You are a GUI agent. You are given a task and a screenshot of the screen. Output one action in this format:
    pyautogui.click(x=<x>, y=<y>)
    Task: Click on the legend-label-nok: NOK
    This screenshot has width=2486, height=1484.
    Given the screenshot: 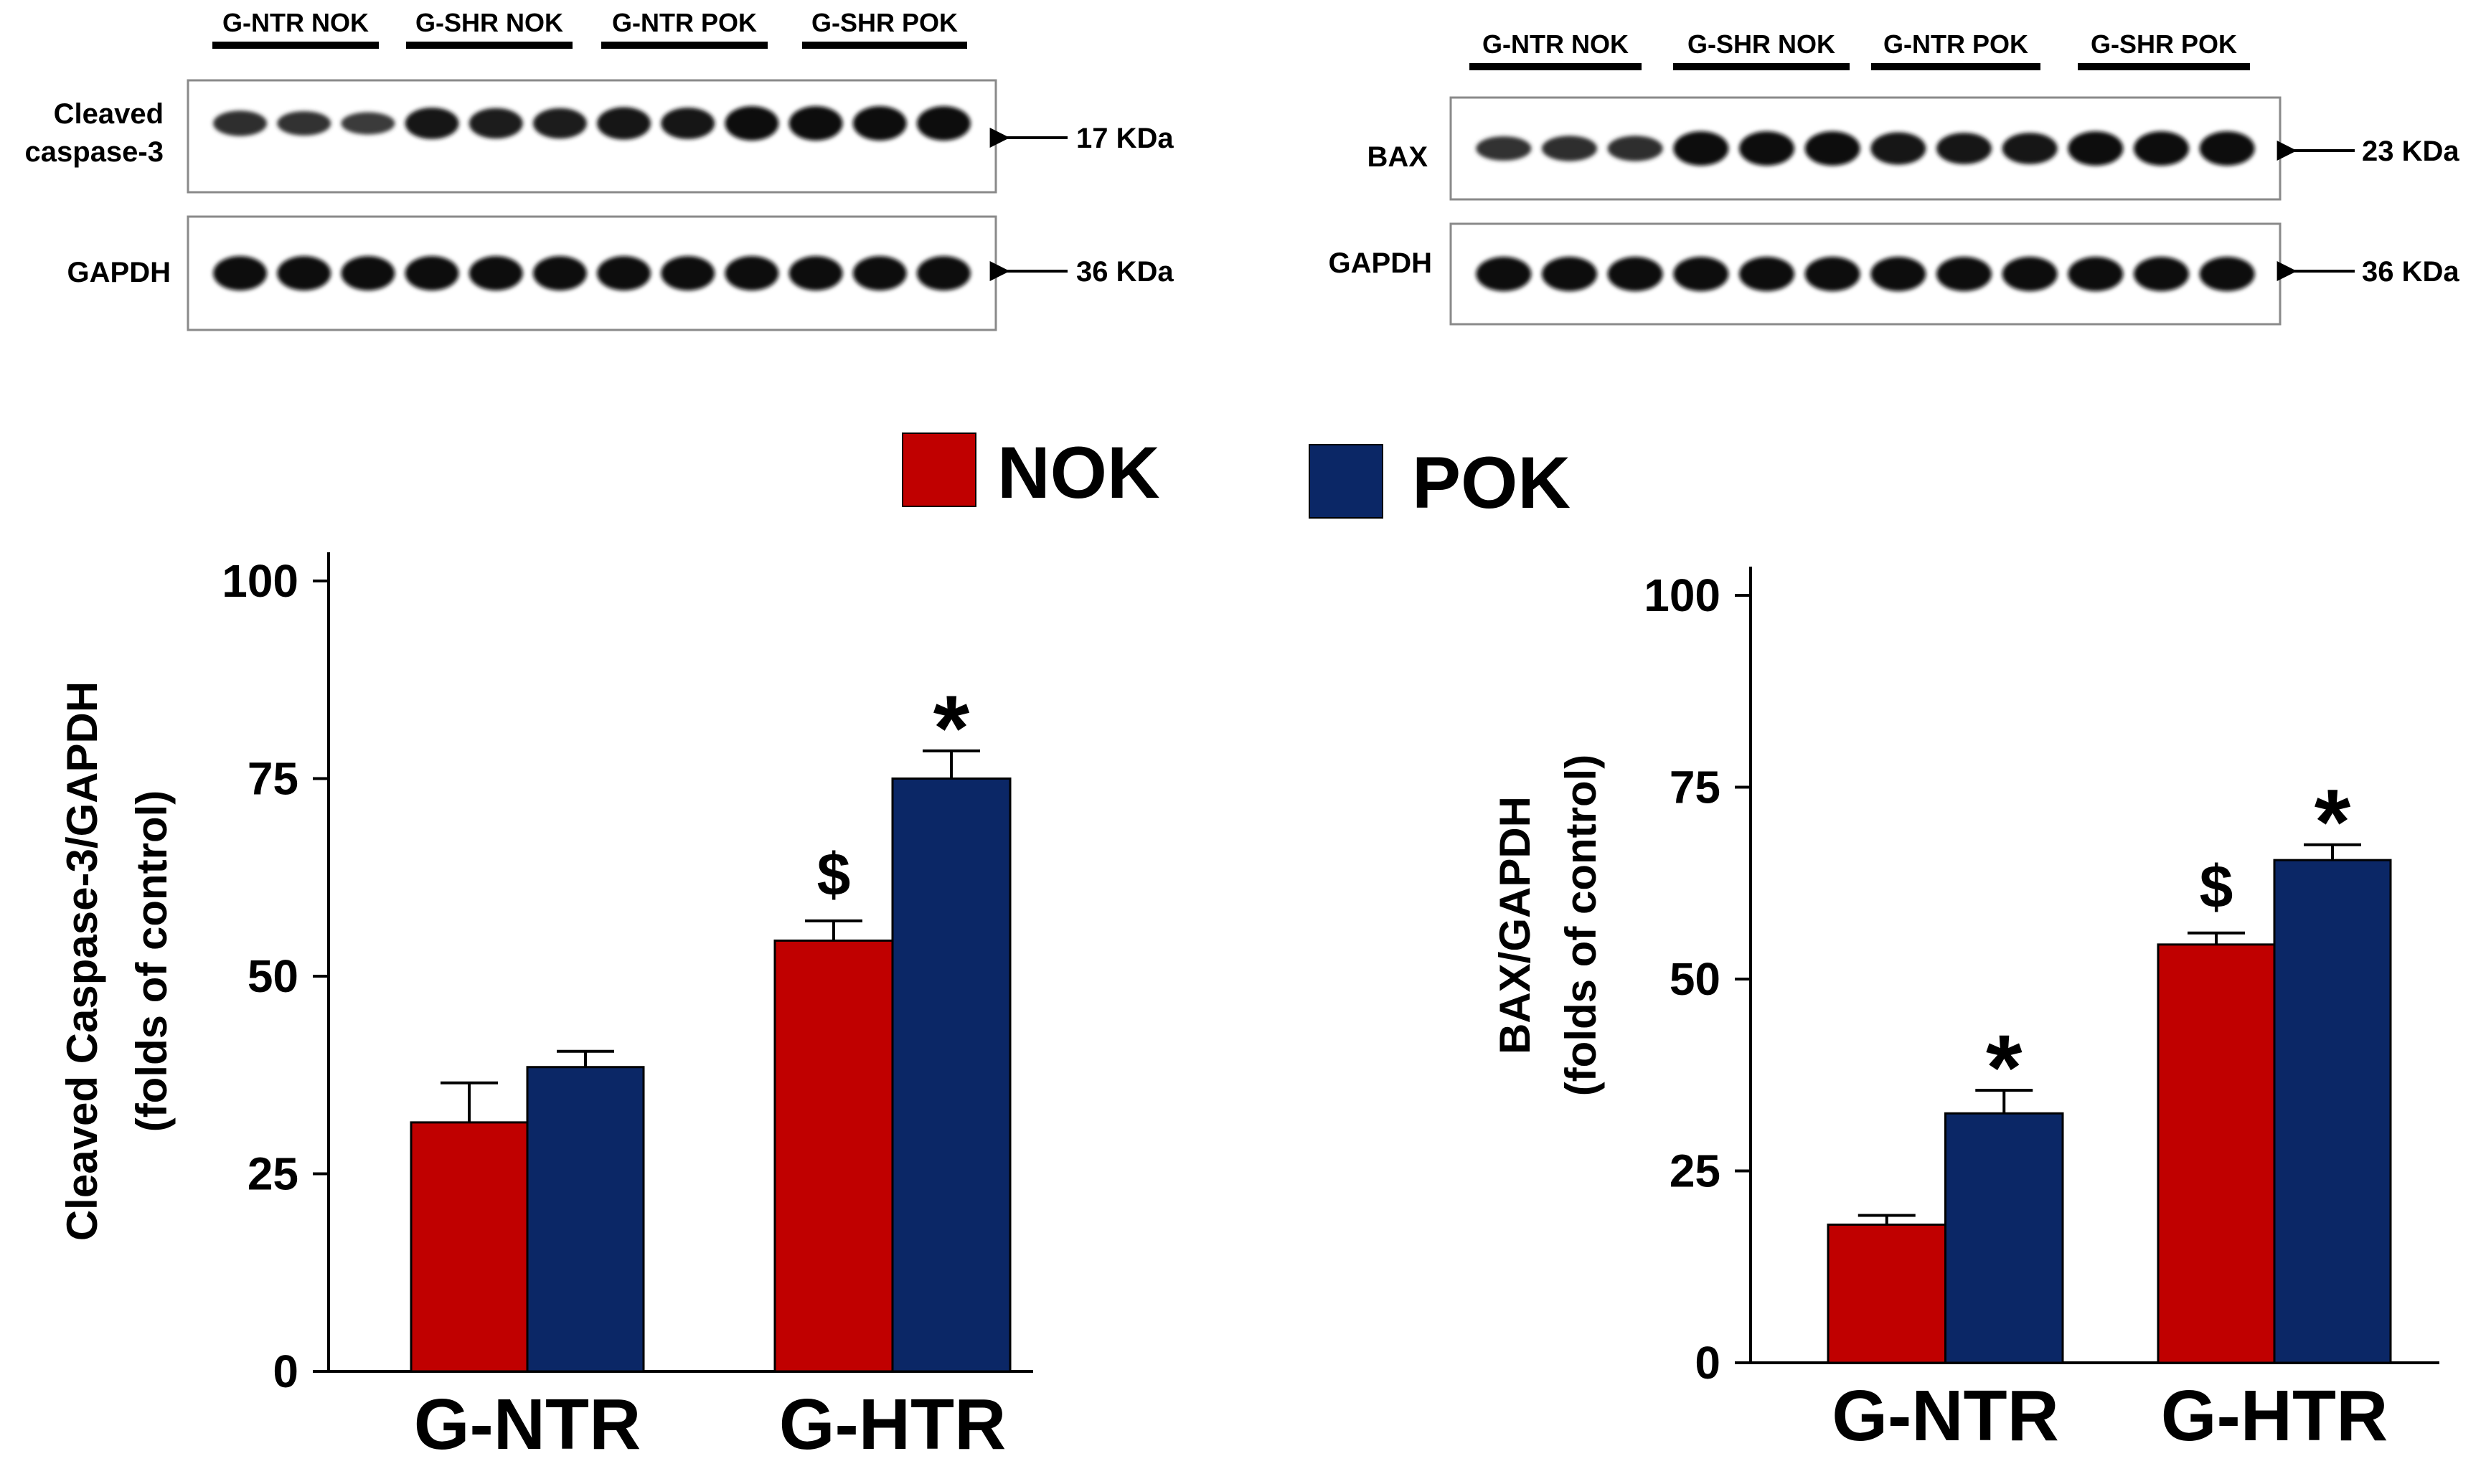 What is the action you would take?
    pyautogui.click(x=1078, y=473)
    